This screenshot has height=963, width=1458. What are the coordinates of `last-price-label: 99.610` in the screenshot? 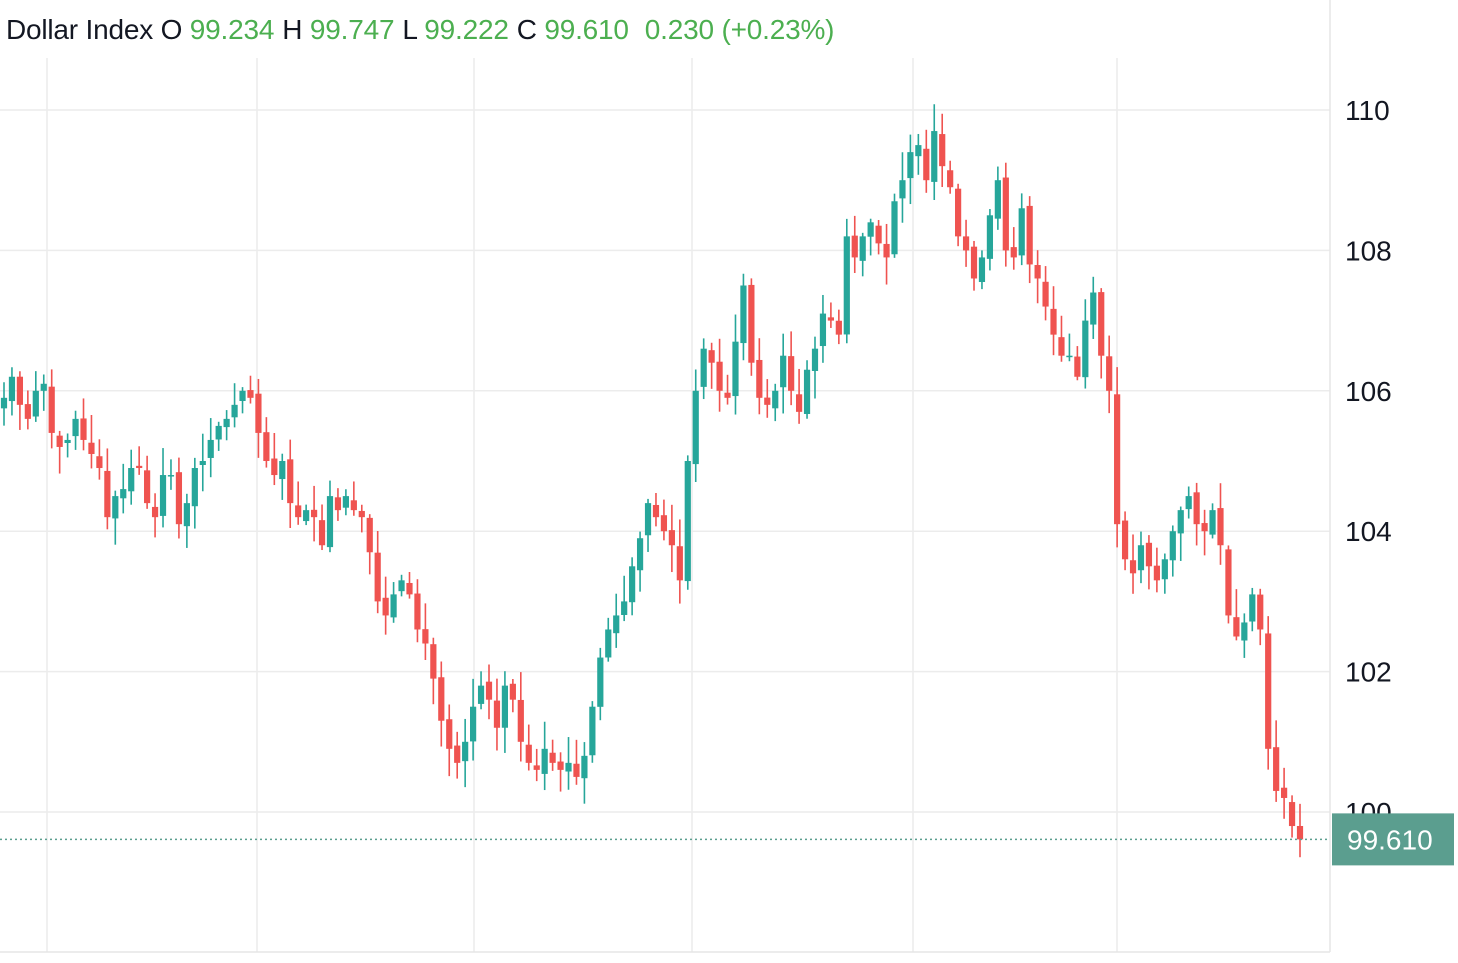 It's located at (1393, 839).